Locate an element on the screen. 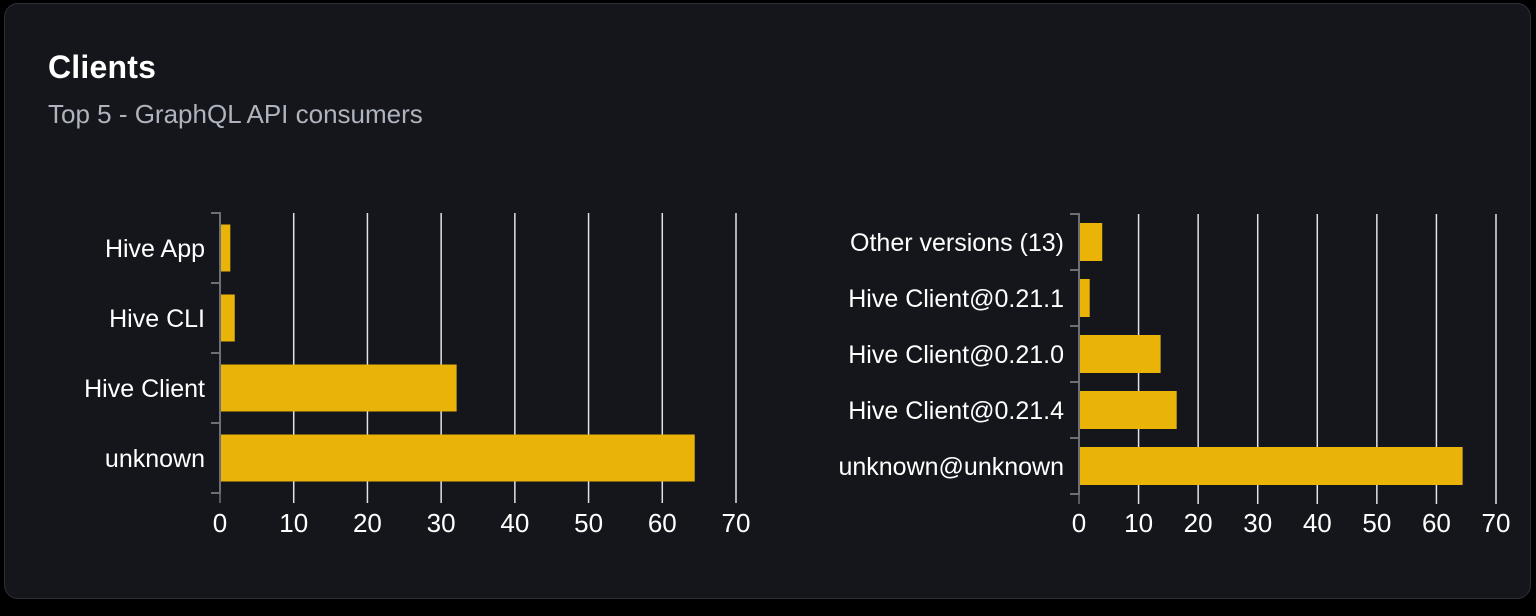 This screenshot has height=616, width=1536. category-label-hive-app: Hive App is located at coordinates (155, 249).